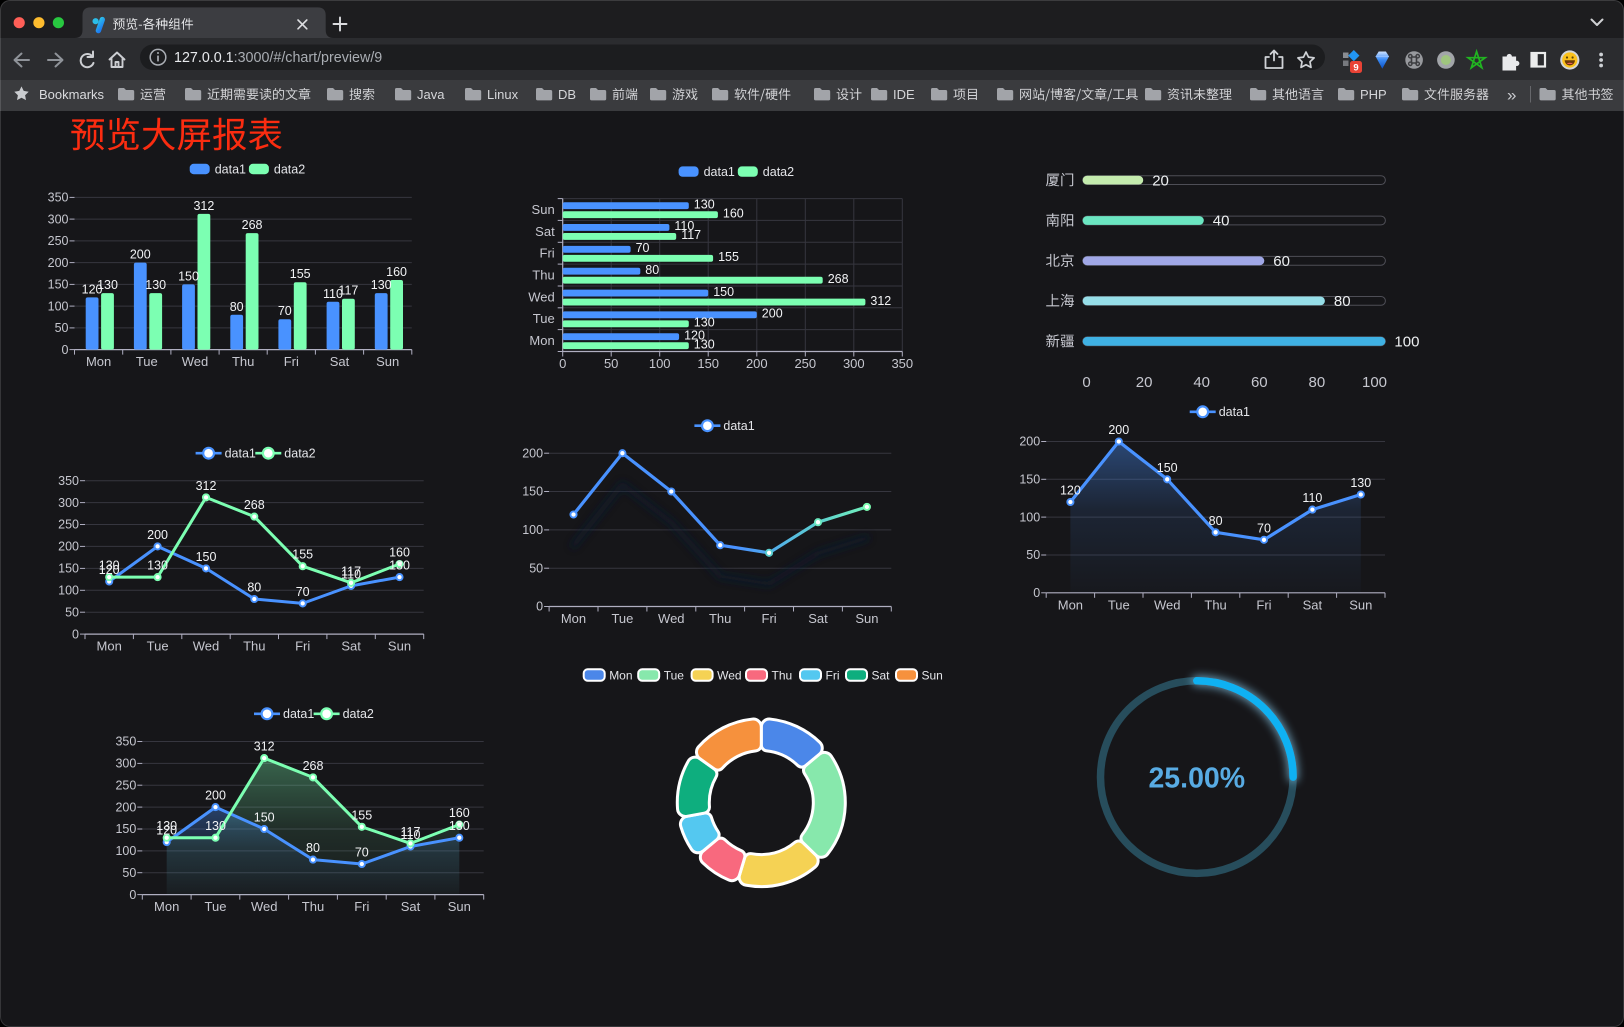 The image size is (1624, 1027). Describe the element at coordinates (396, 272) in the screenshot. I see `svg-text: 160` at that location.